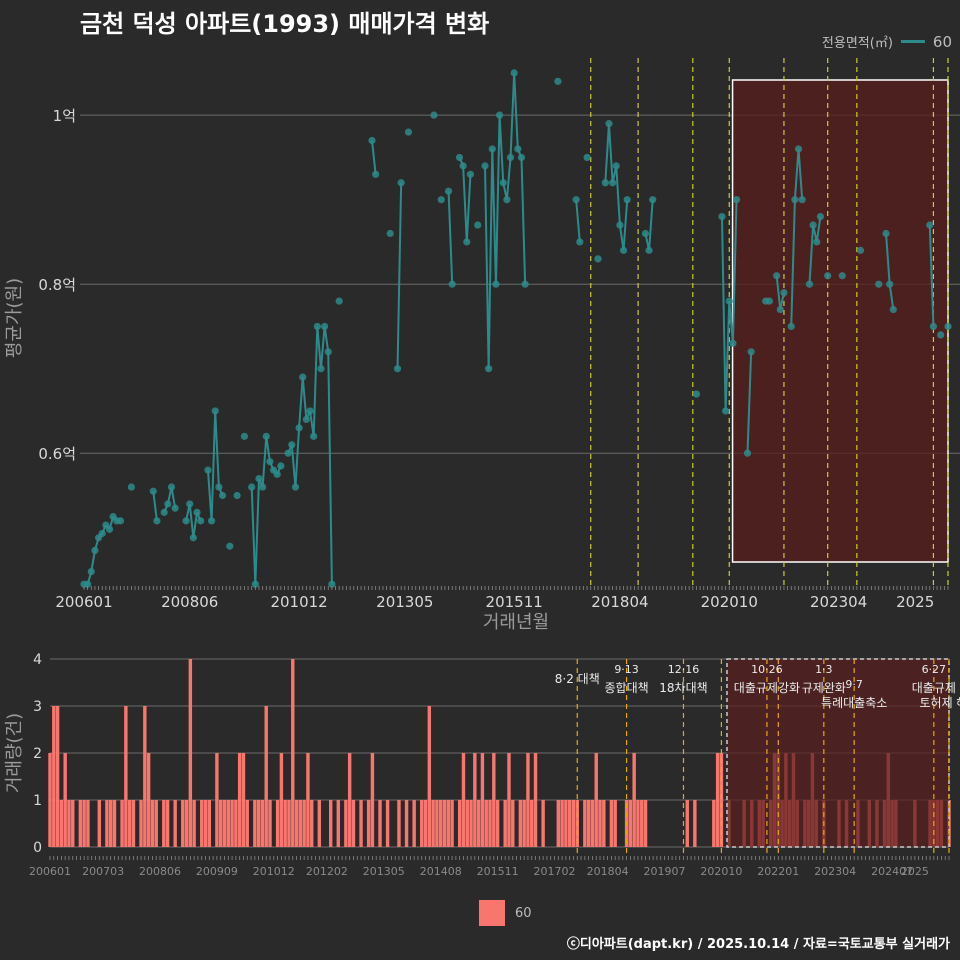  What do you see at coordinates (838, 753) in the screenshot?
I see `volume-highlight-region` at bounding box center [838, 753].